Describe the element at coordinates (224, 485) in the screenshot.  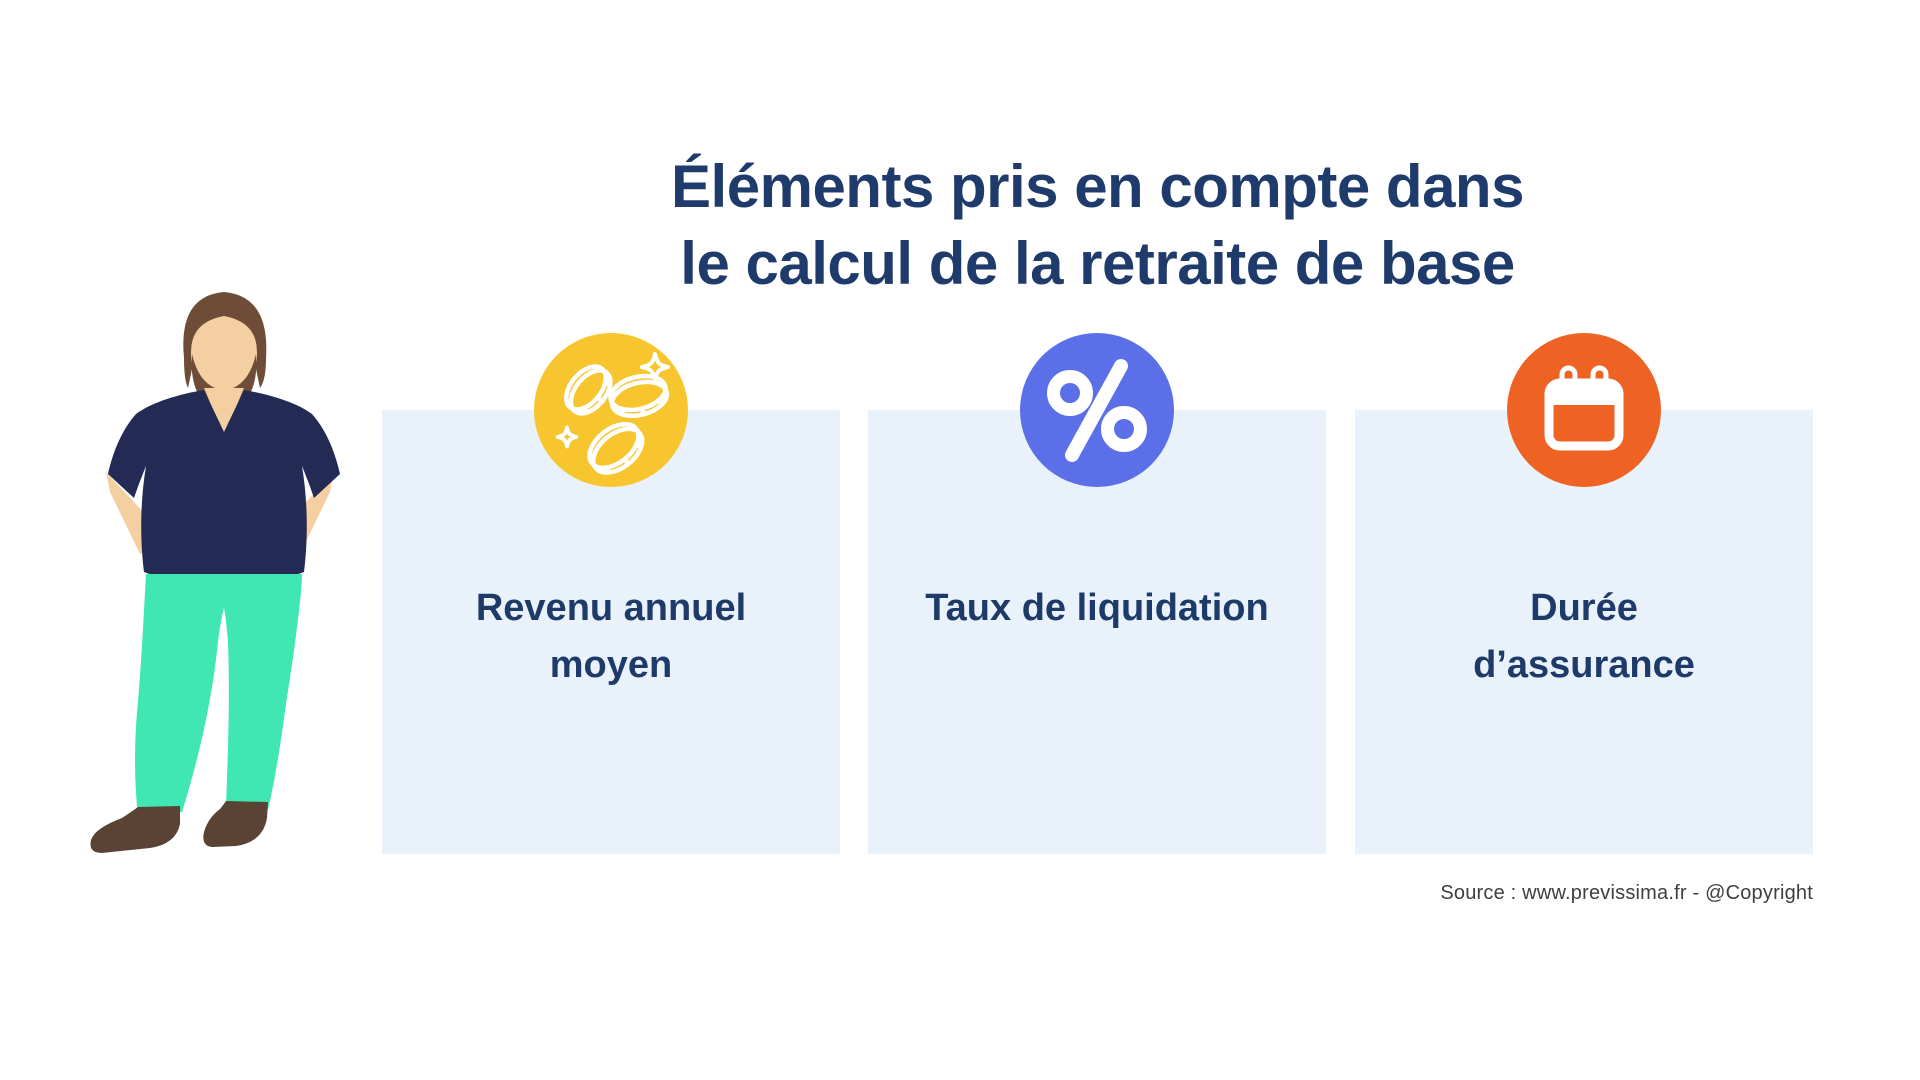
I see `shirt` at that location.